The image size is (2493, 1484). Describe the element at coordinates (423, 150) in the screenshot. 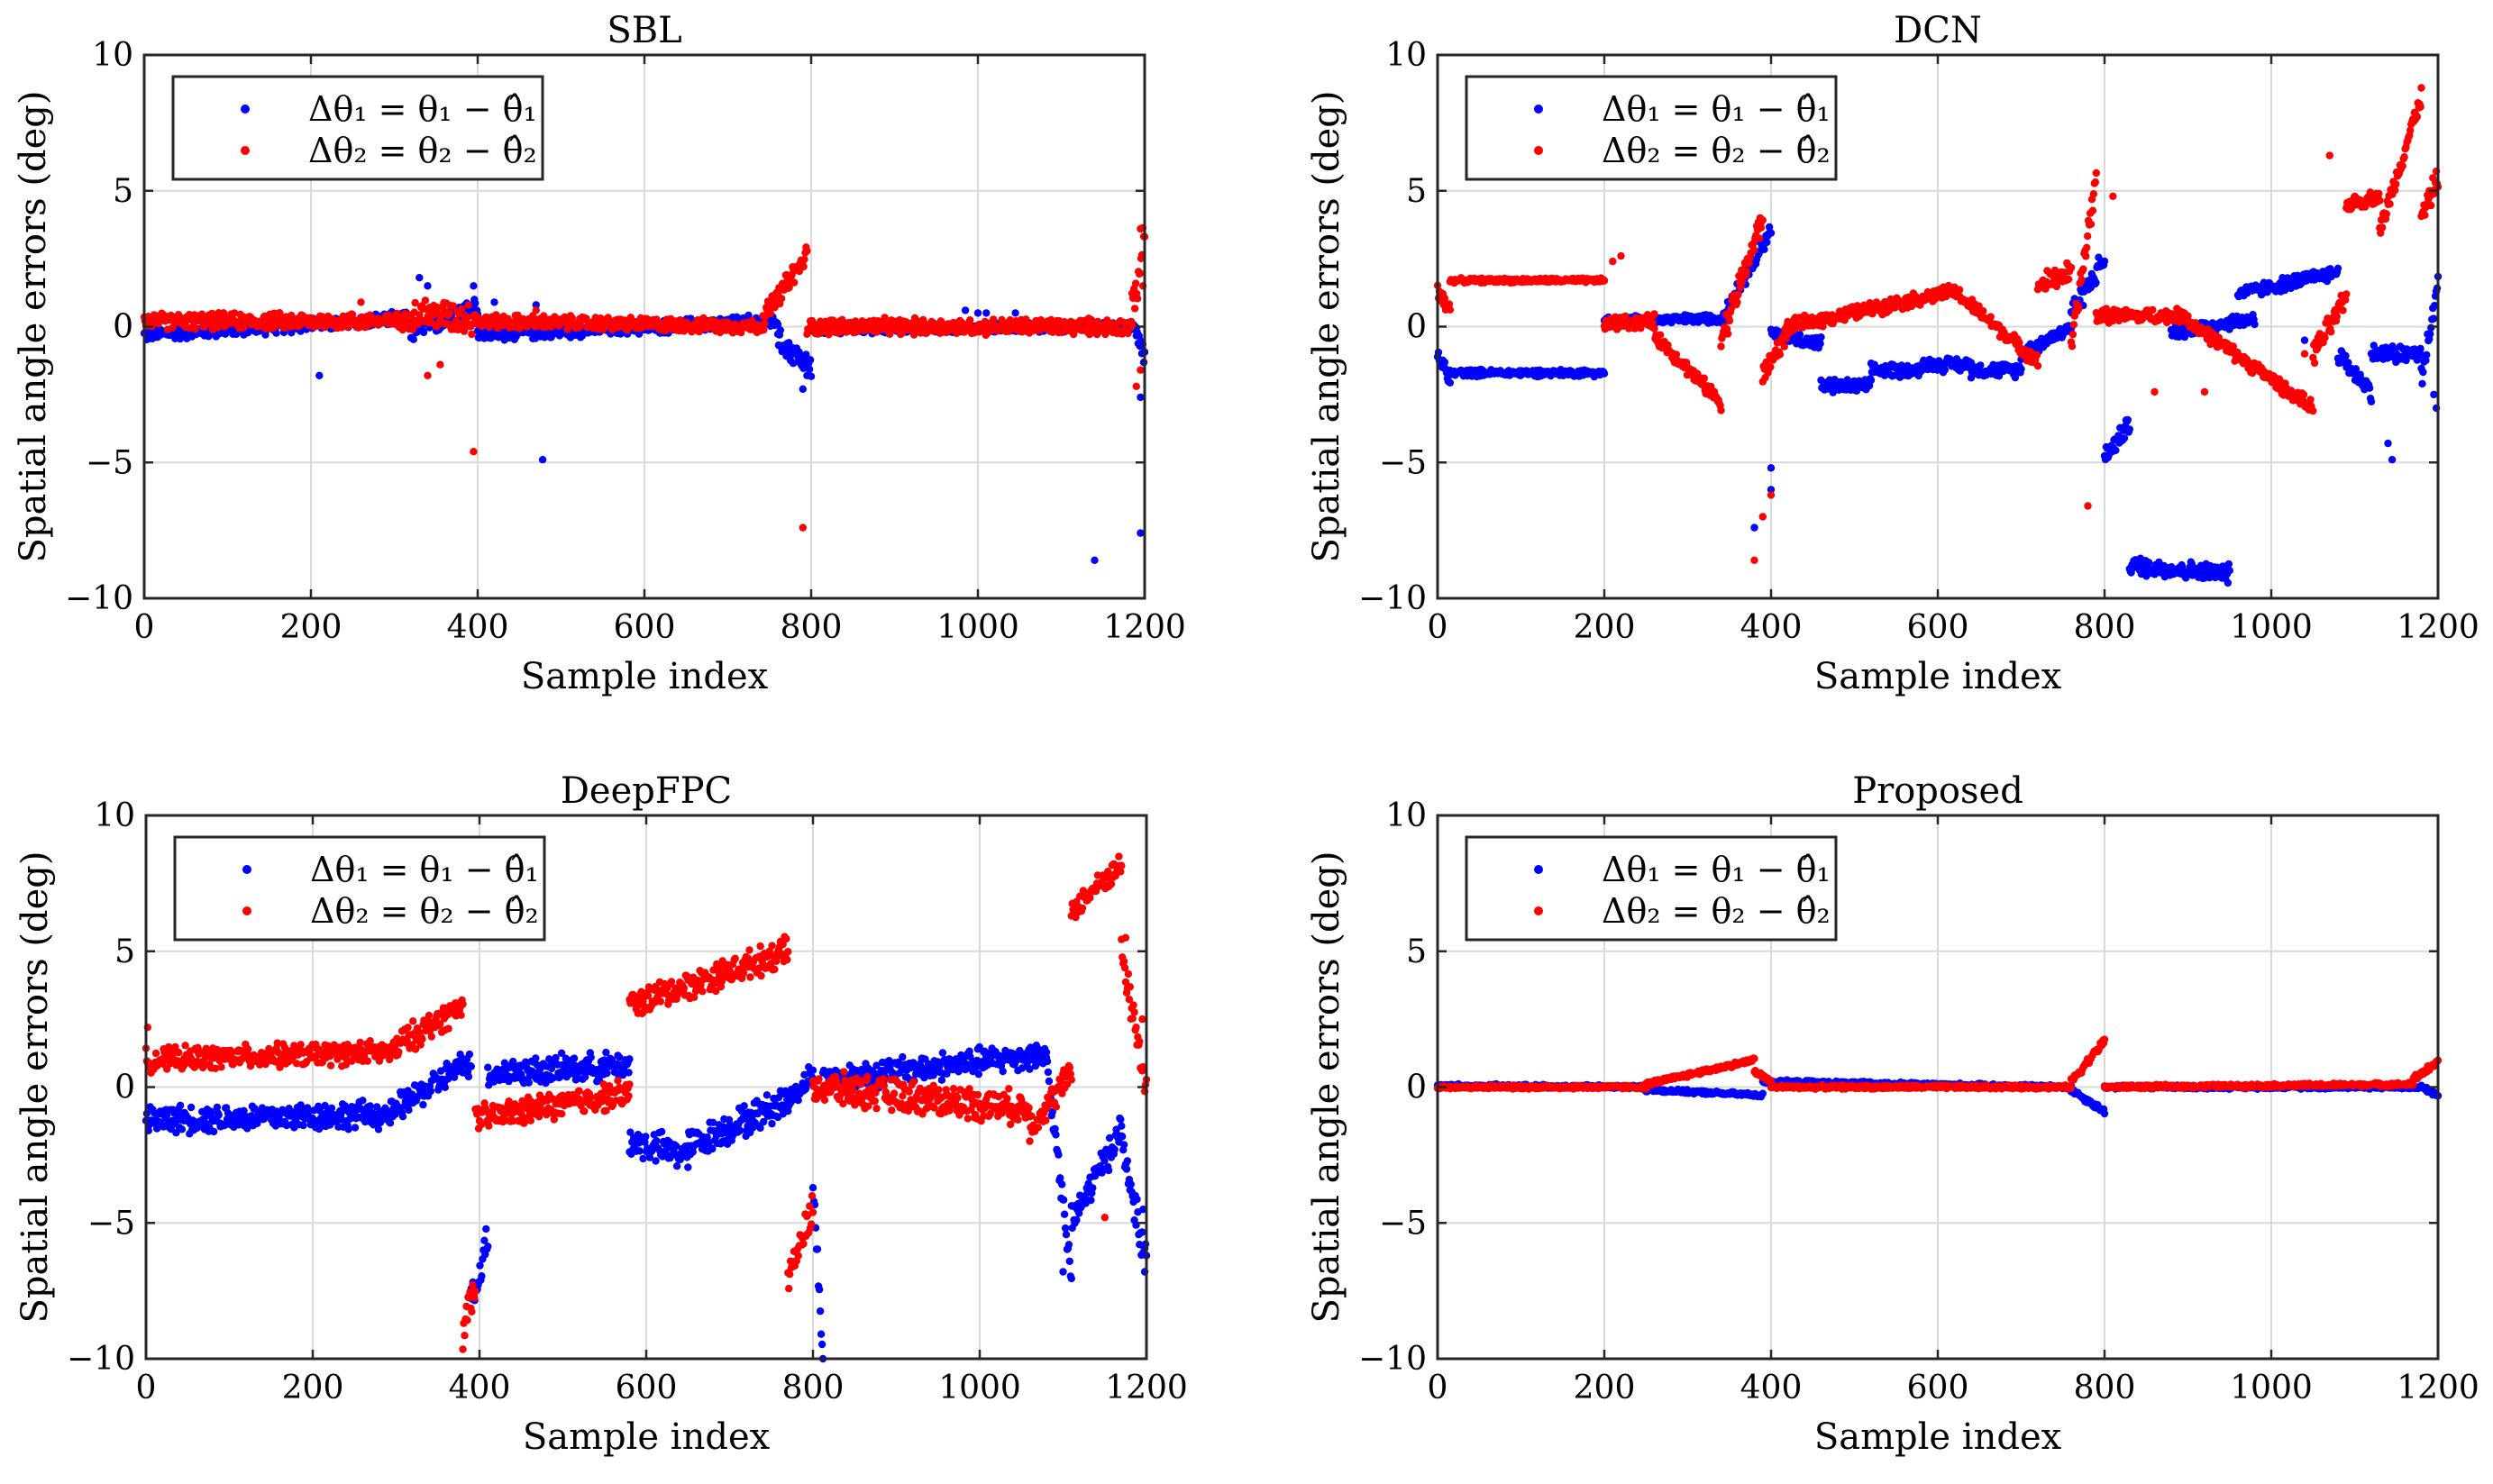

I see `legend-label-2: Δθ₂ = θ₂ − θ̂₂` at that location.